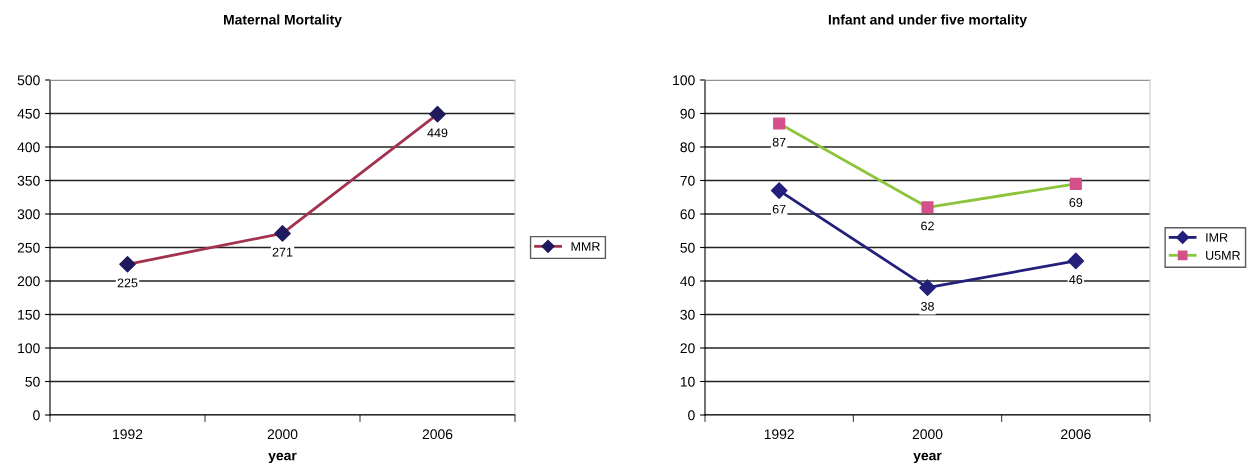 The width and height of the screenshot is (1252, 472). Describe the element at coordinates (779, 142) in the screenshot. I see `data-label: 87` at that location.